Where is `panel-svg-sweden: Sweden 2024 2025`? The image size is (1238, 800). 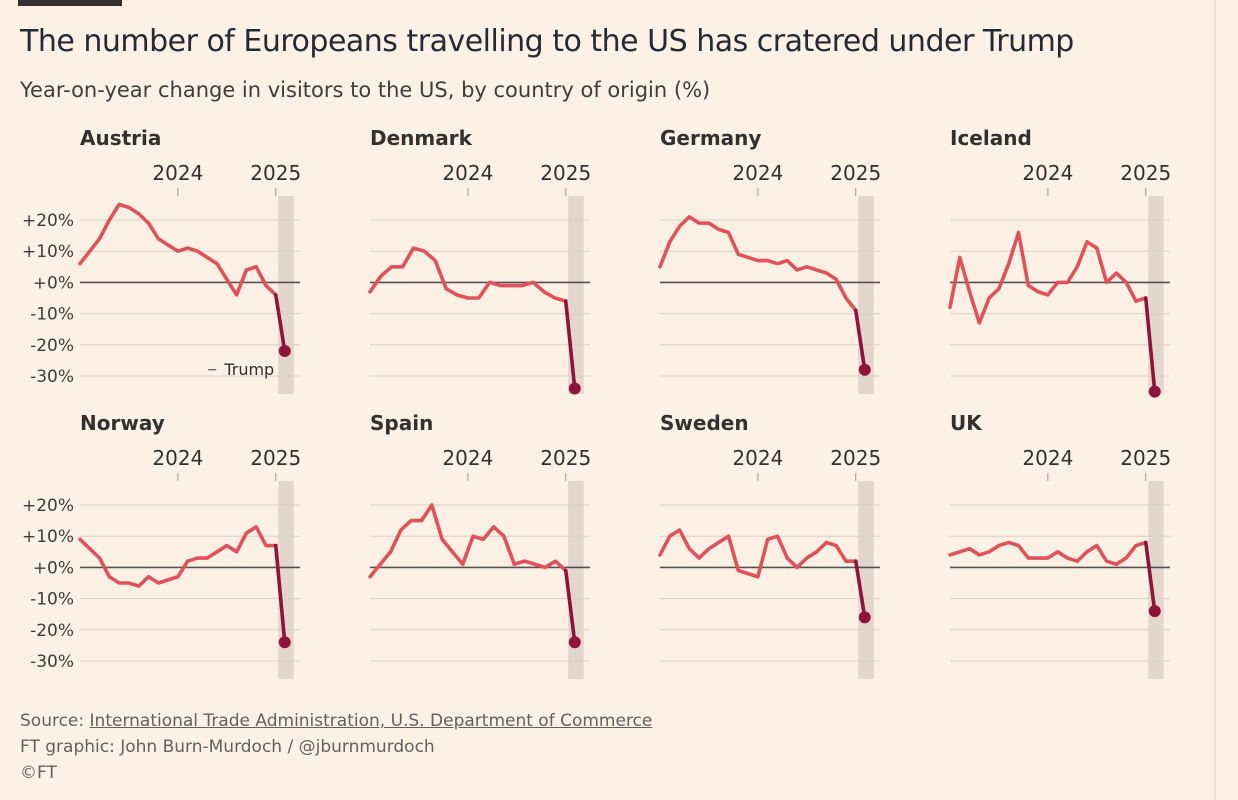 panel-svg-sweden: Sweden 2024 2025 is located at coordinates (769, 545).